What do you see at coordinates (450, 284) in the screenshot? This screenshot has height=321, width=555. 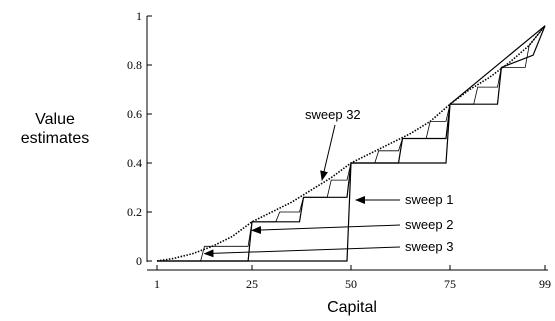 I see `x-tick-label: 75` at bounding box center [450, 284].